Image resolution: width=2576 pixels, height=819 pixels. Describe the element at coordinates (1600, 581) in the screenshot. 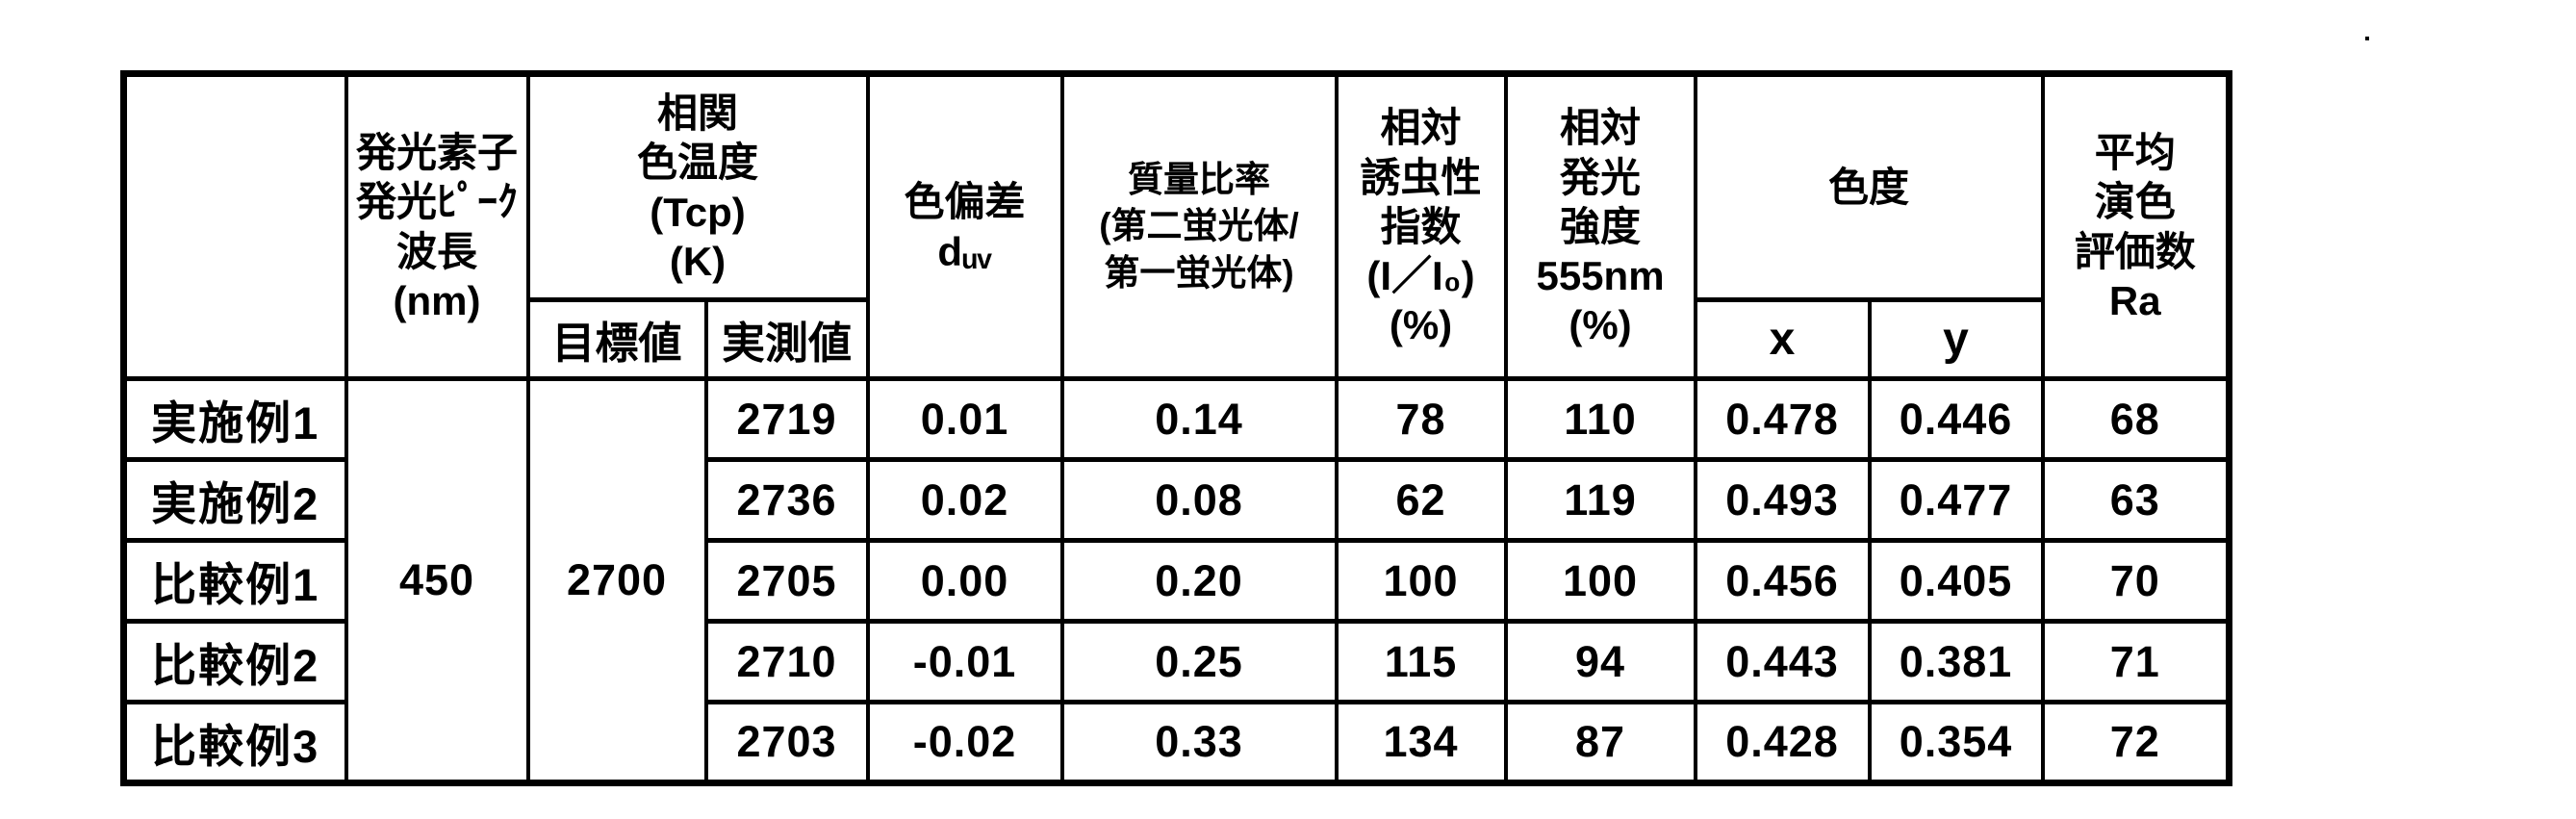

I see `cell-rel-intensity: 100` at that location.